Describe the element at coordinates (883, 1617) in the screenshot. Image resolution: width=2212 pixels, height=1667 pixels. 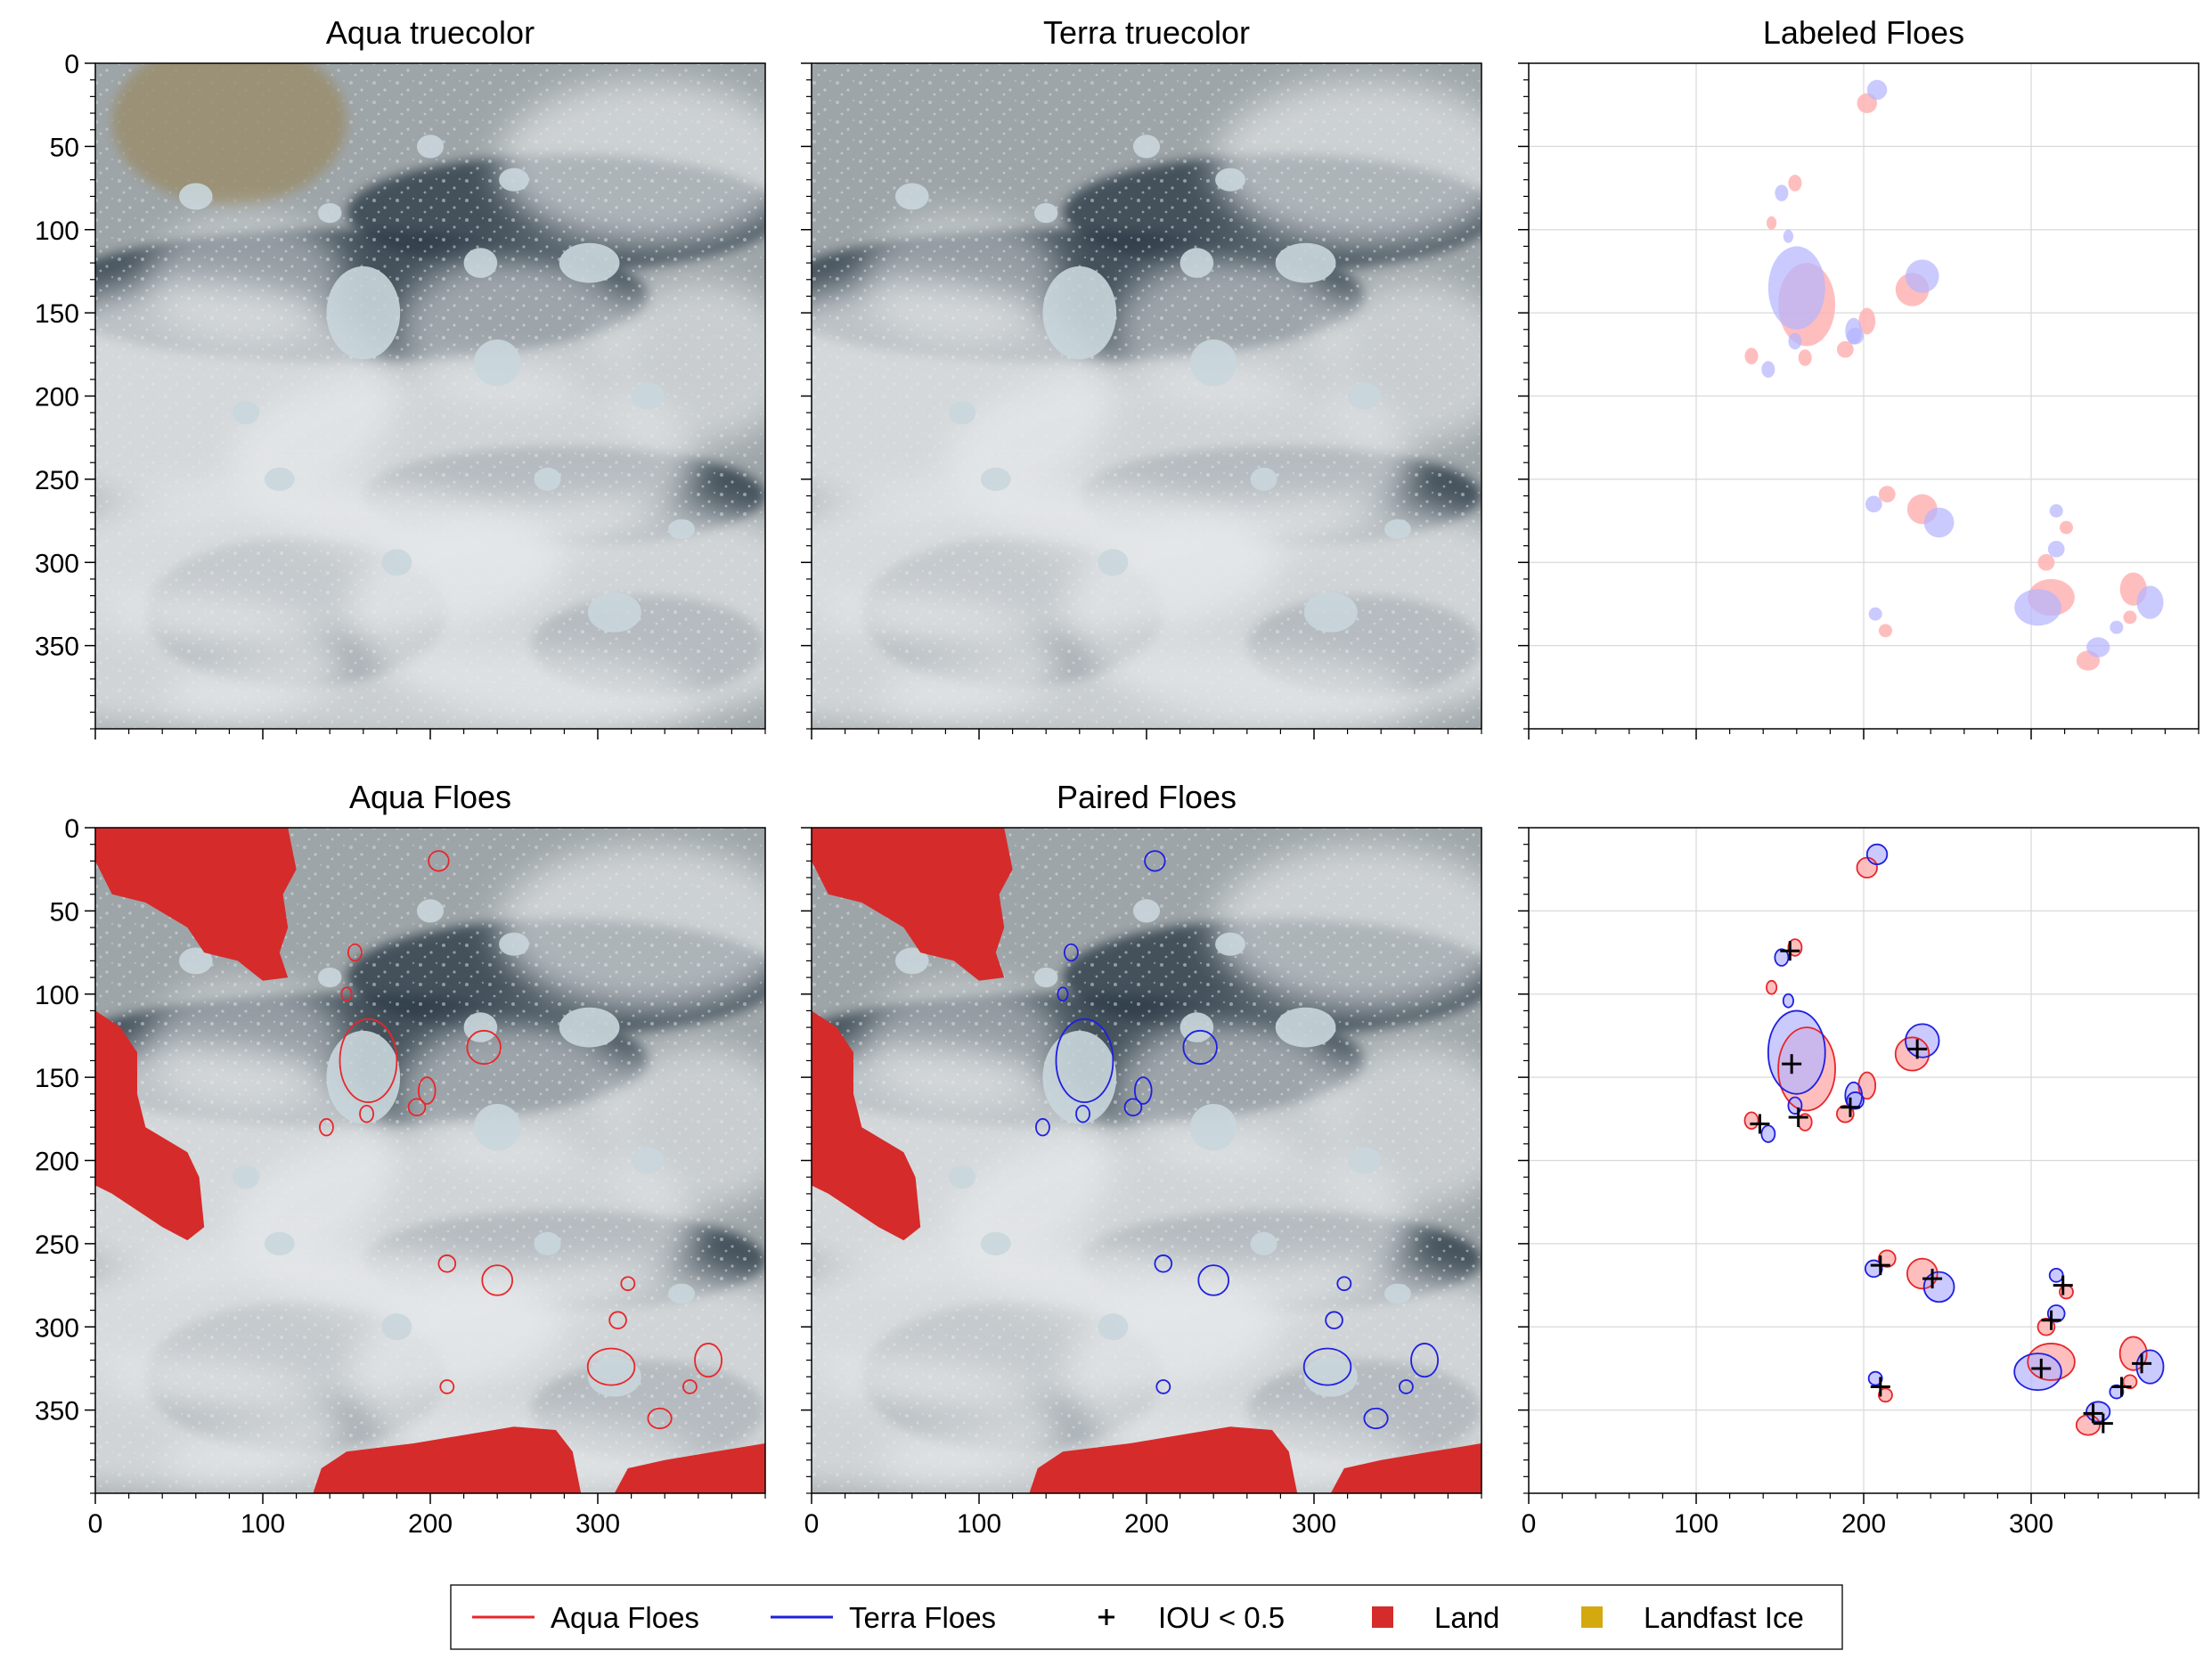
I see `legend-item: Terra Floes` at that location.